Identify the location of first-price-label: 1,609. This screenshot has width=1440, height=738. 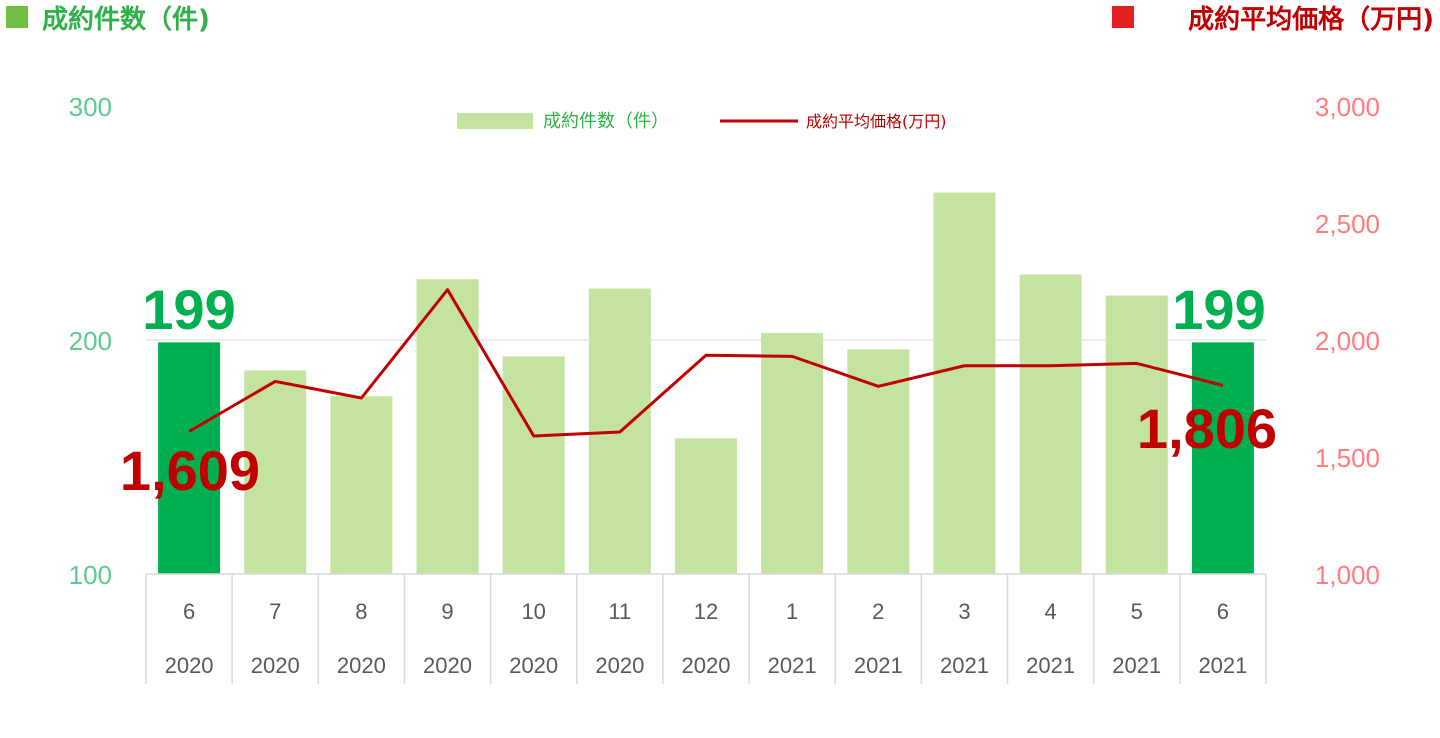
(190, 470).